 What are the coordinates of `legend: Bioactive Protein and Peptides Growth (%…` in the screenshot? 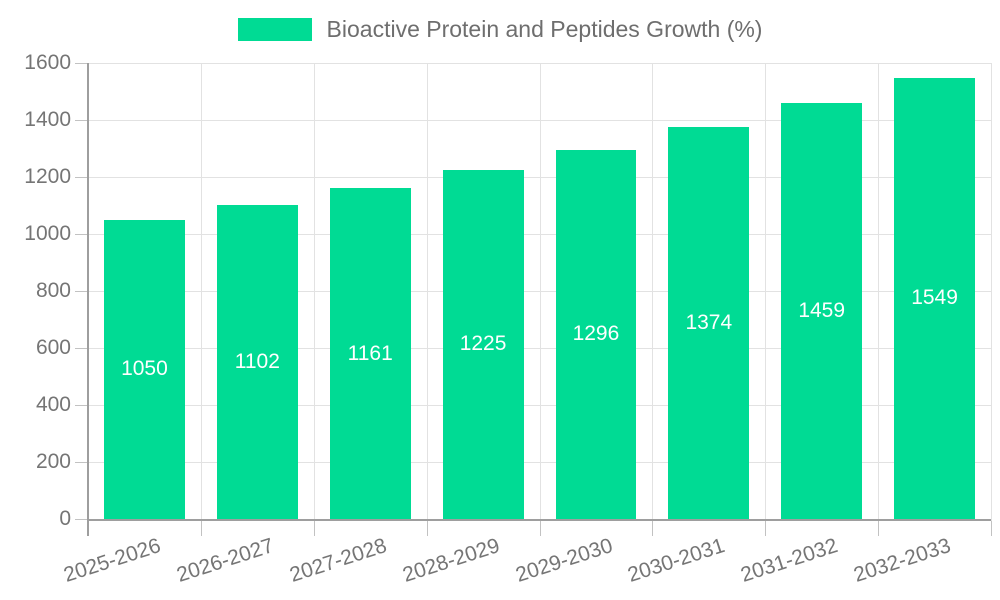 It's located at (500, 29).